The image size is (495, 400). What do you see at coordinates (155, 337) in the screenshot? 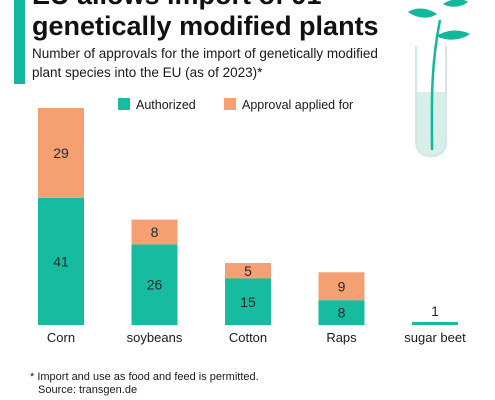
I see `x-label-soybeans: soybeans` at bounding box center [155, 337].